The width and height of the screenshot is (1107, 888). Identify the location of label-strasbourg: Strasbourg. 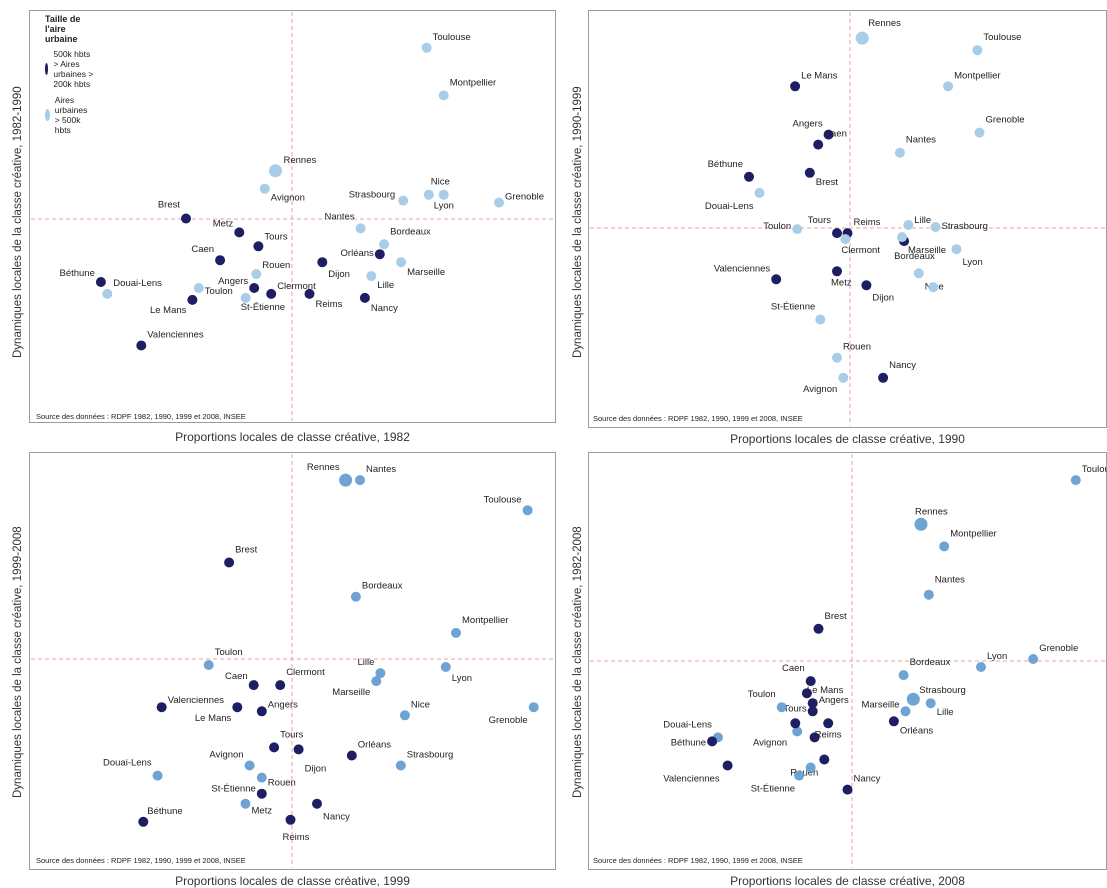
(430, 755).